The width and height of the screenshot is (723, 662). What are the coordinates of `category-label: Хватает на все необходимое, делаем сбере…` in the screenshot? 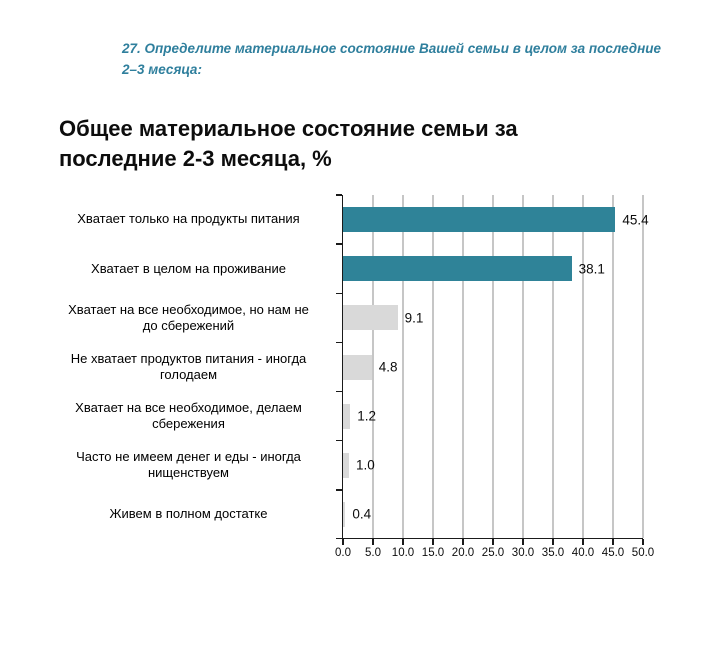 It's located at (188, 415).